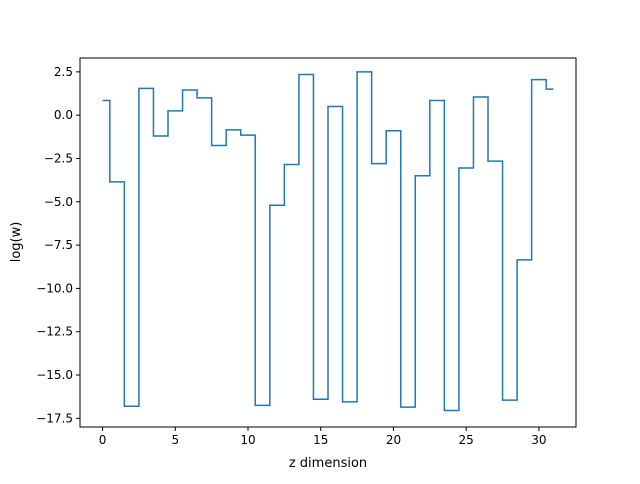  Describe the element at coordinates (54, 332) in the screenshot. I see `y-tick-label: −12.5` at that location.